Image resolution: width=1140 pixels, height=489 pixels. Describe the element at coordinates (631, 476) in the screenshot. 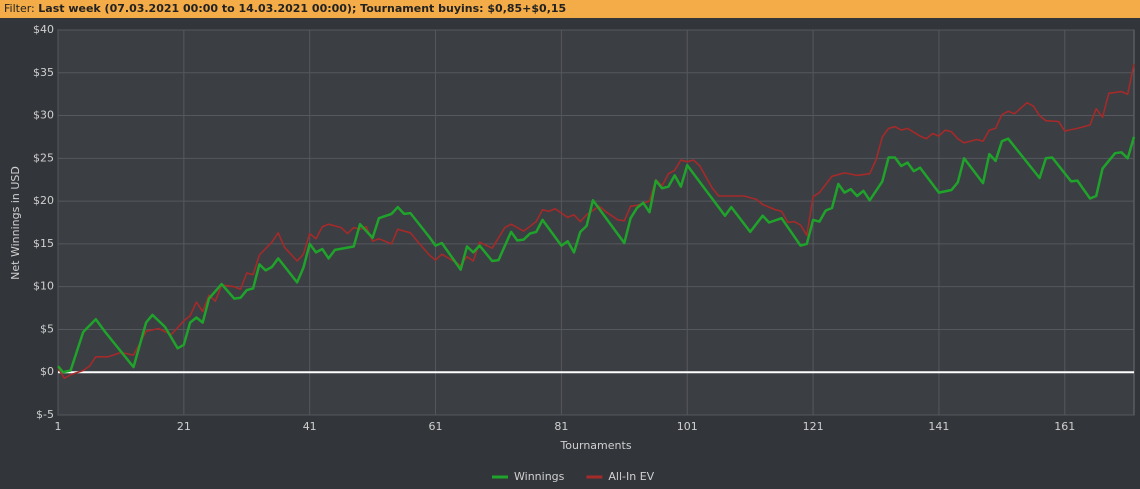

I see `legend-label: All-In EV` at that location.